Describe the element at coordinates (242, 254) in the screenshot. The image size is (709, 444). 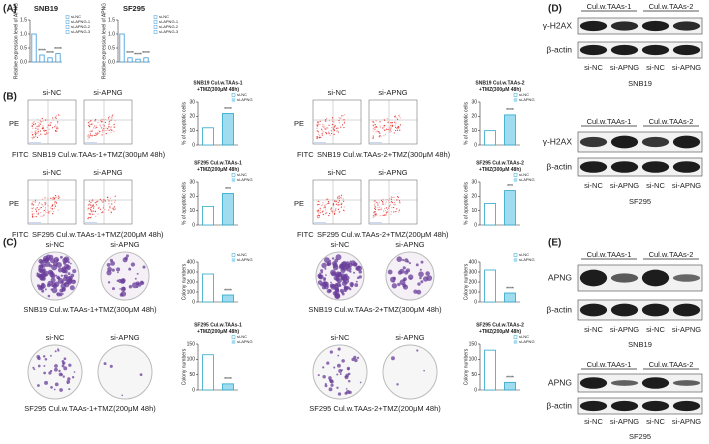
I see `legend-label: si-NC` at that location.